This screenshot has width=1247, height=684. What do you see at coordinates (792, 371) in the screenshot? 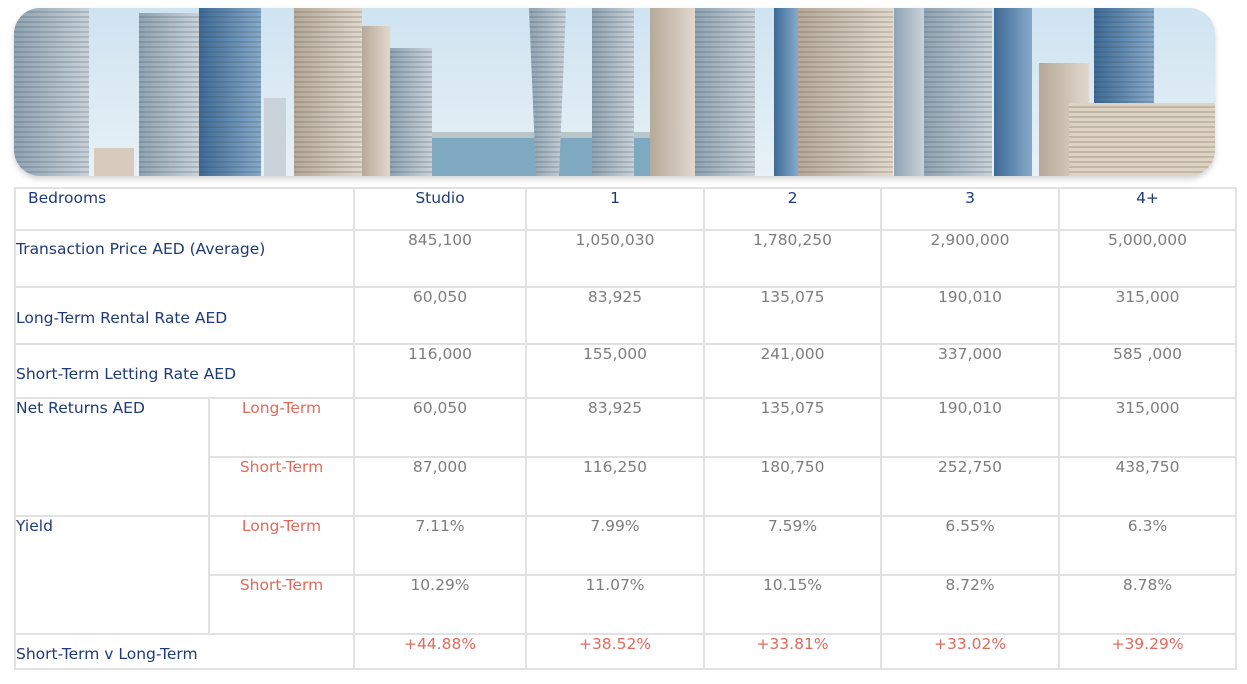
I see `table-cell: 241,000` at bounding box center [792, 371].